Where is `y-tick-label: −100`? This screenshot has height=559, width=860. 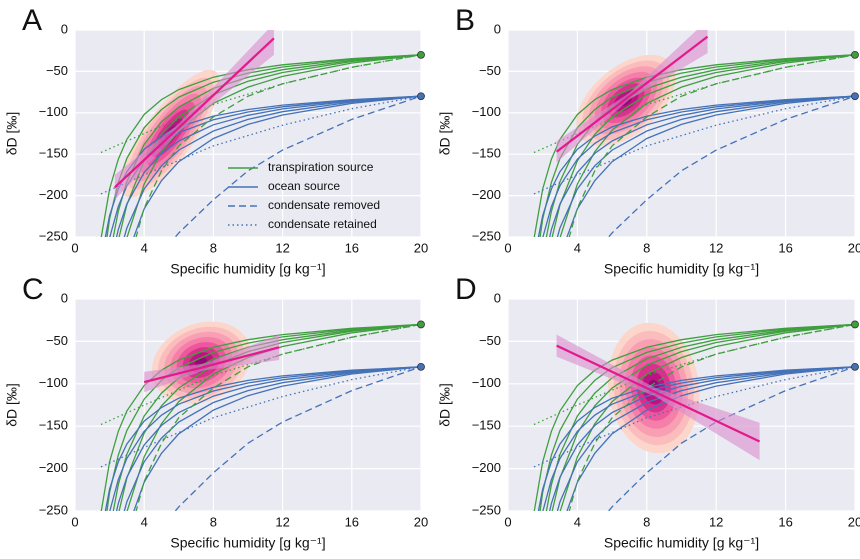
y-tick-label: −100 is located at coordinates (486, 111).